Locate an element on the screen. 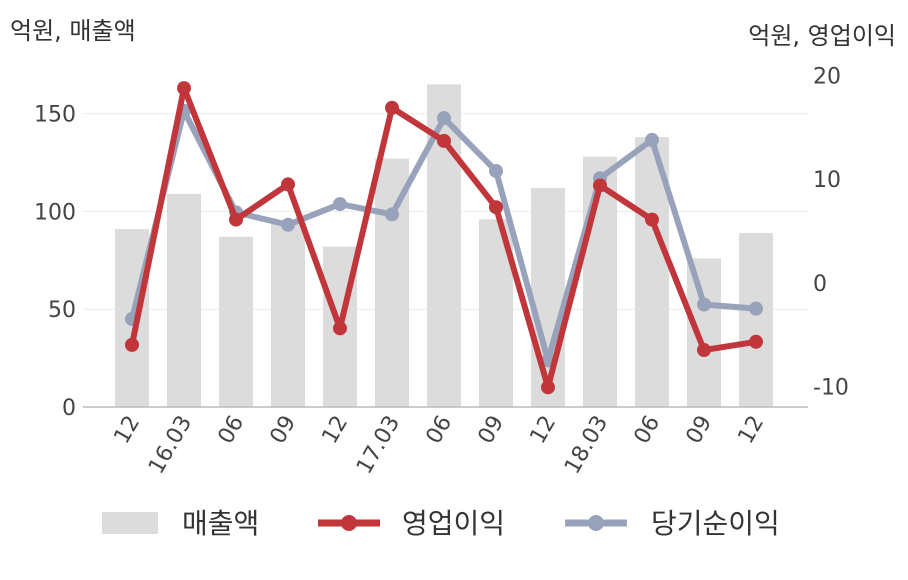 This screenshot has width=908, height=580. x-tick-label: 16.03 is located at coordinates (170, 445).